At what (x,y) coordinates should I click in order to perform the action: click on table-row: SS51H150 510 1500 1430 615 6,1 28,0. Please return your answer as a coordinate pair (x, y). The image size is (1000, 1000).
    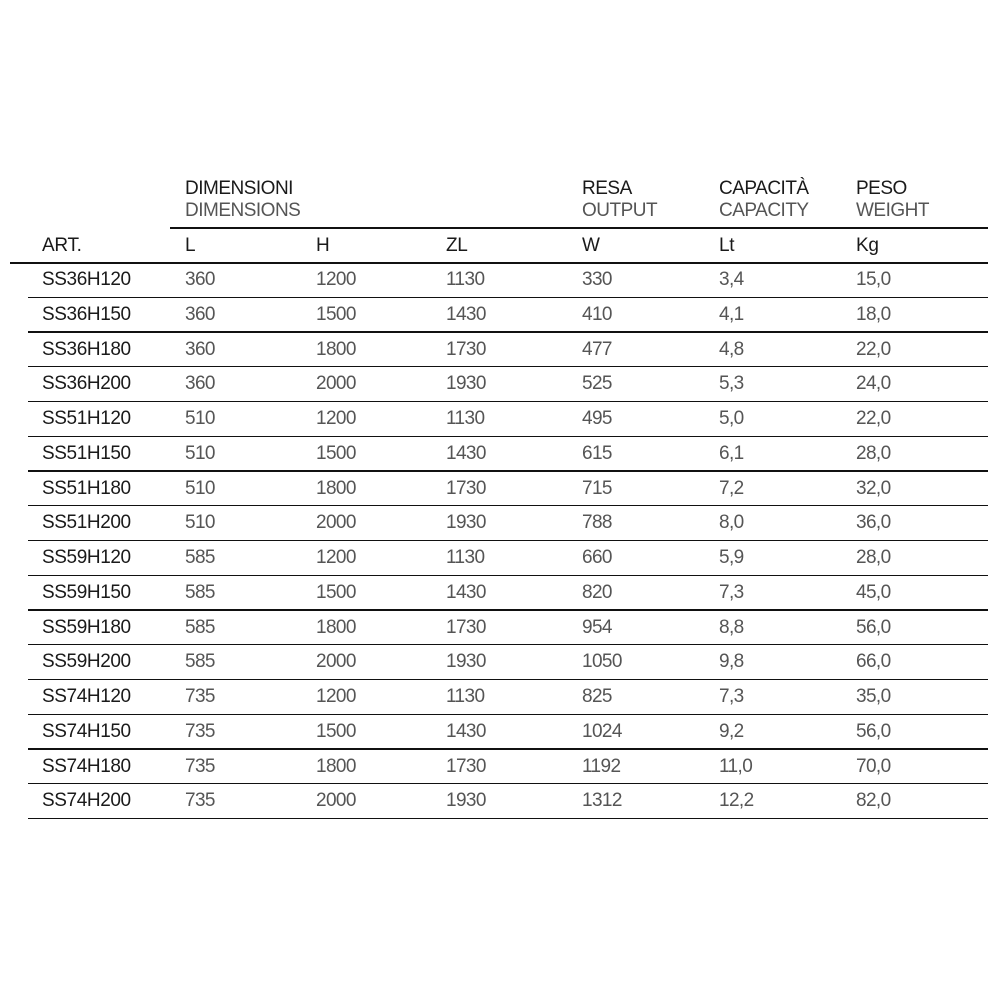
    Looking at the image, I should click on (500, 454).